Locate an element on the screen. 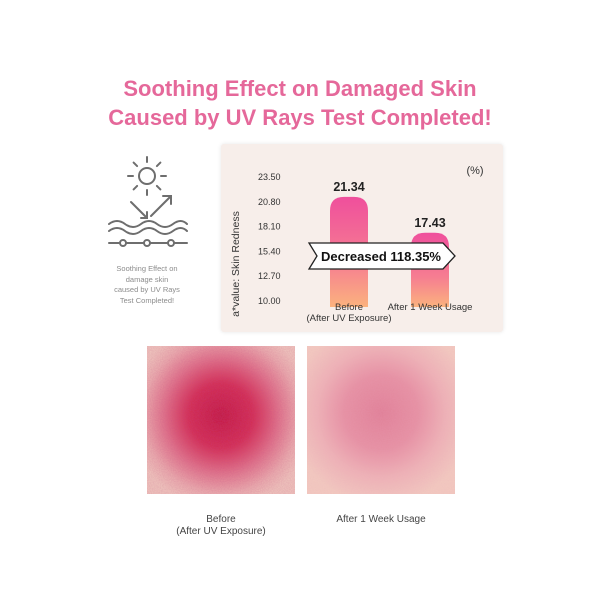 Image resolution: width=600 pixels, height=600 pixels. y-axis-label: a*value: Skin Redness is located at coordinates (236, 264).